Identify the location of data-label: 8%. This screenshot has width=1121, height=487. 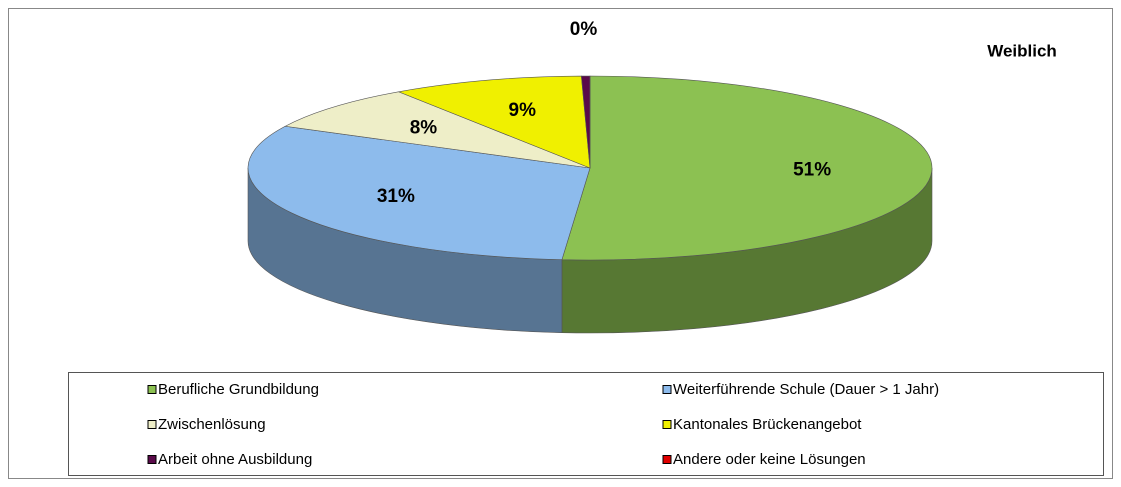
(424, 127).